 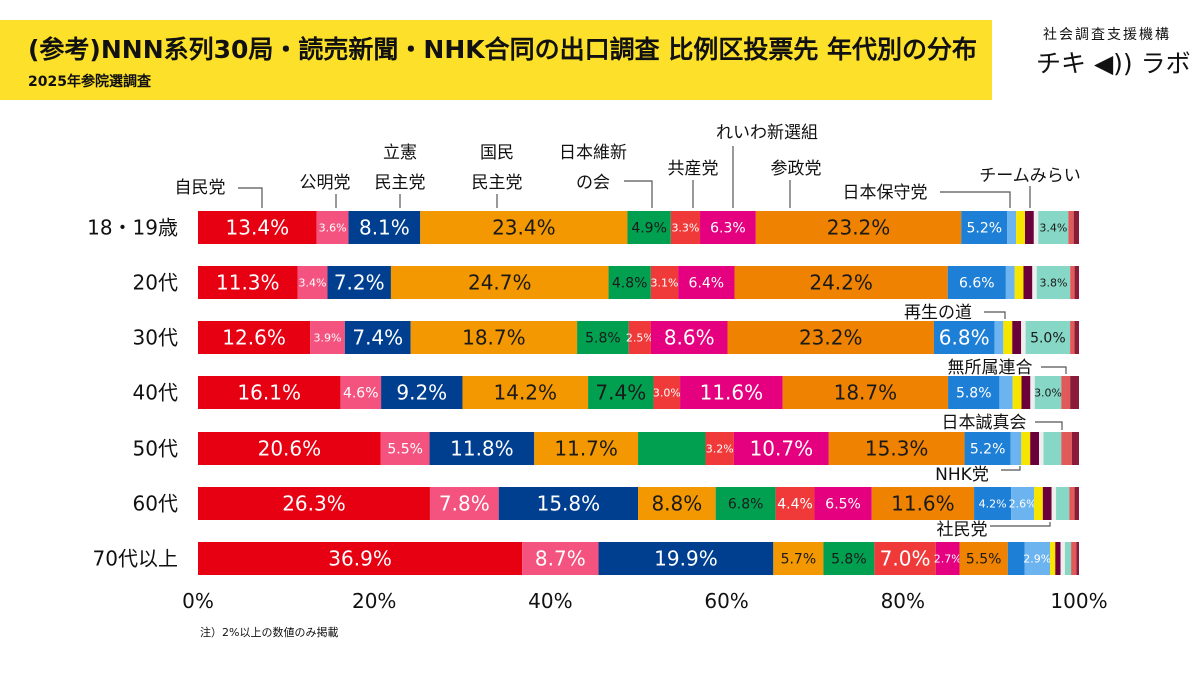 I want to click on row-label: 30代, so click(x=155, y=338).